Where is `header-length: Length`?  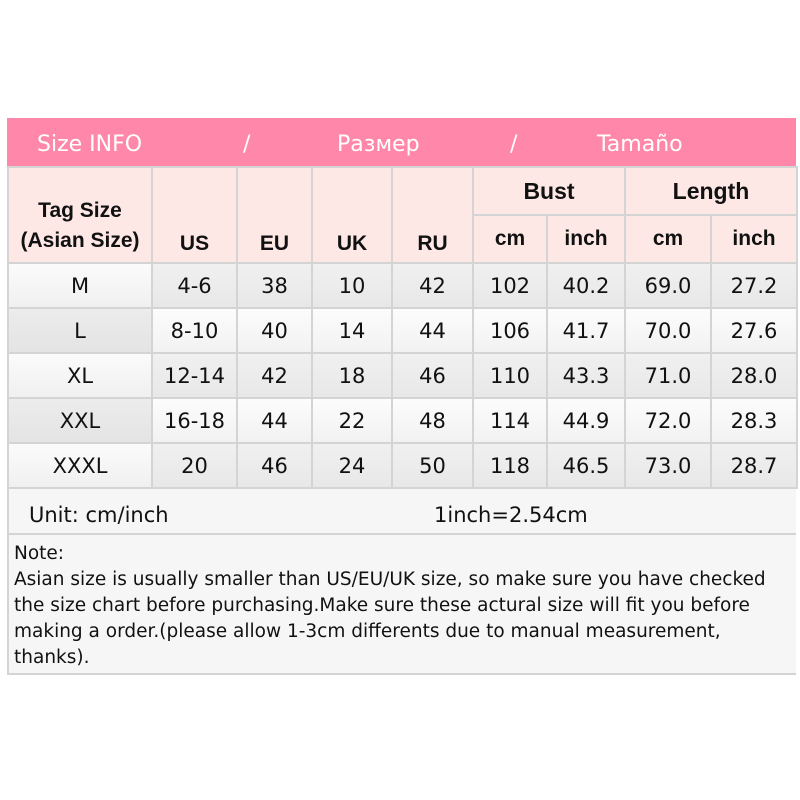 header-length: Length is located at coordinates (711, 191).